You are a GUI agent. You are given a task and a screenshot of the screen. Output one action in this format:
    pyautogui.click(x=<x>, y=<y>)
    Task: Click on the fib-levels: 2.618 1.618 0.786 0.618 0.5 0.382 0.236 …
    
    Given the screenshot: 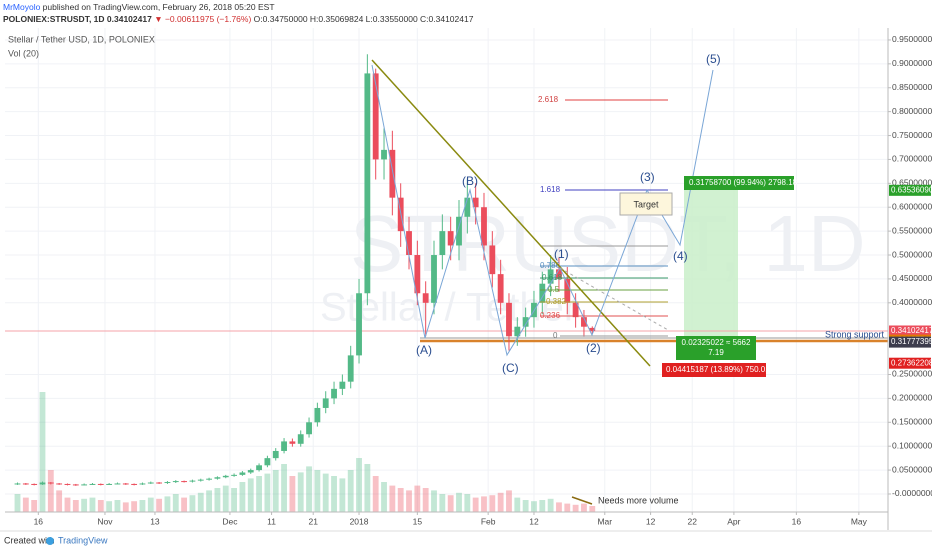 What is the action you would take?
    pyautogui.click(x=603, y=217)
    